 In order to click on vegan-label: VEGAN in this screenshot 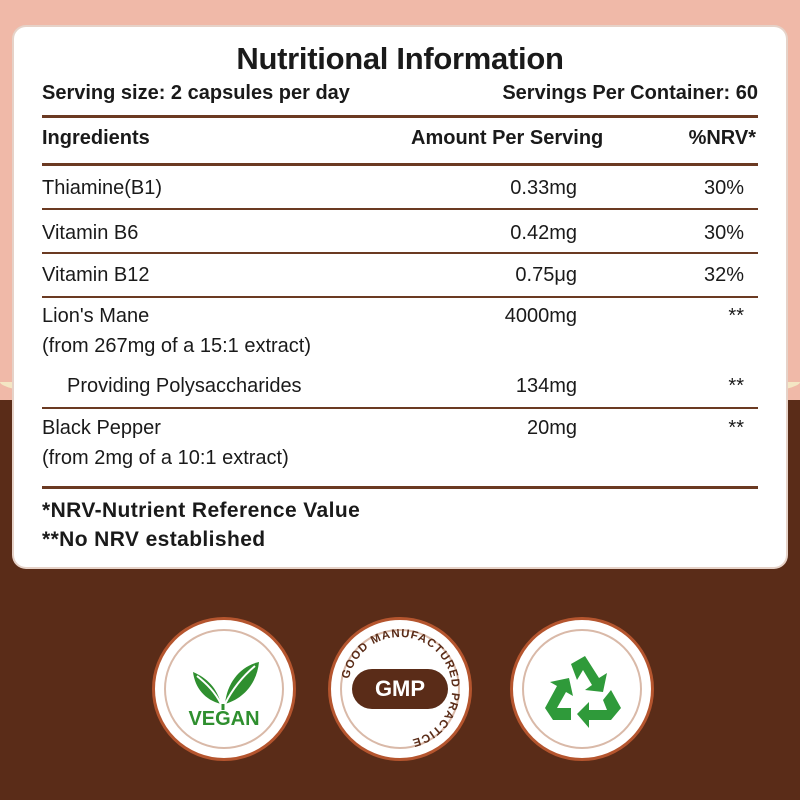, I will do `click(224, 719)`.